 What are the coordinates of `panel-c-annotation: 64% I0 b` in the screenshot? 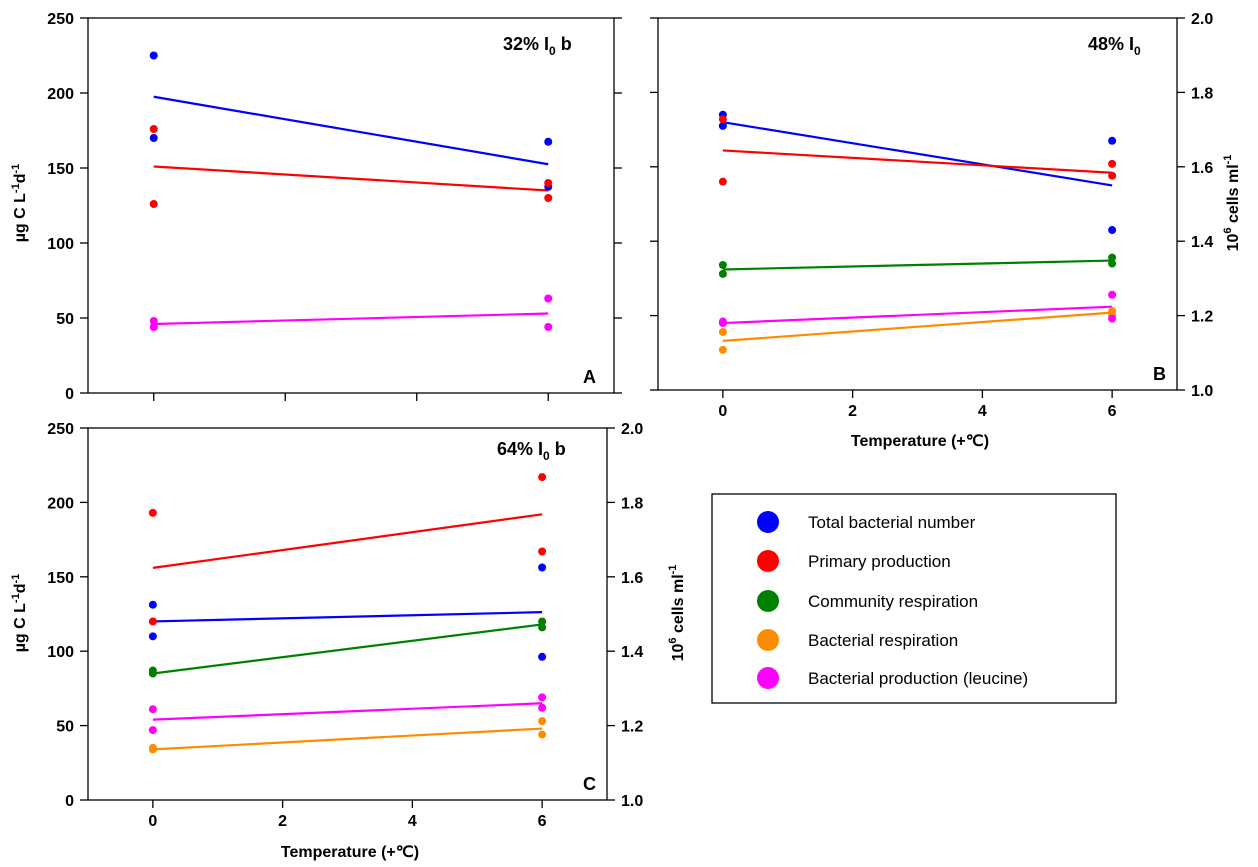 It's located at (531, 451).